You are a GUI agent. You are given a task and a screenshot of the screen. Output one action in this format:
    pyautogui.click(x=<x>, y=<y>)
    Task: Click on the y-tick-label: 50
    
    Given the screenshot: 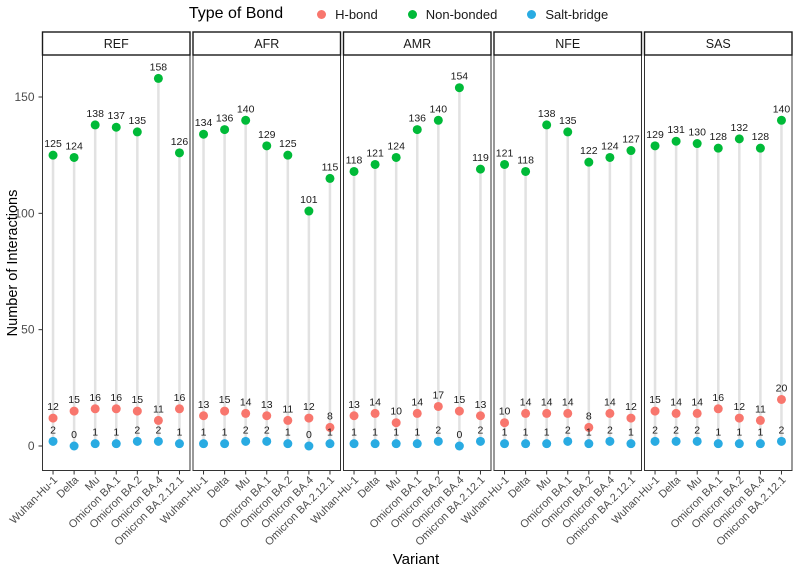 What is the action you would take?
    pyautogui.click(x=28, y=330)
    